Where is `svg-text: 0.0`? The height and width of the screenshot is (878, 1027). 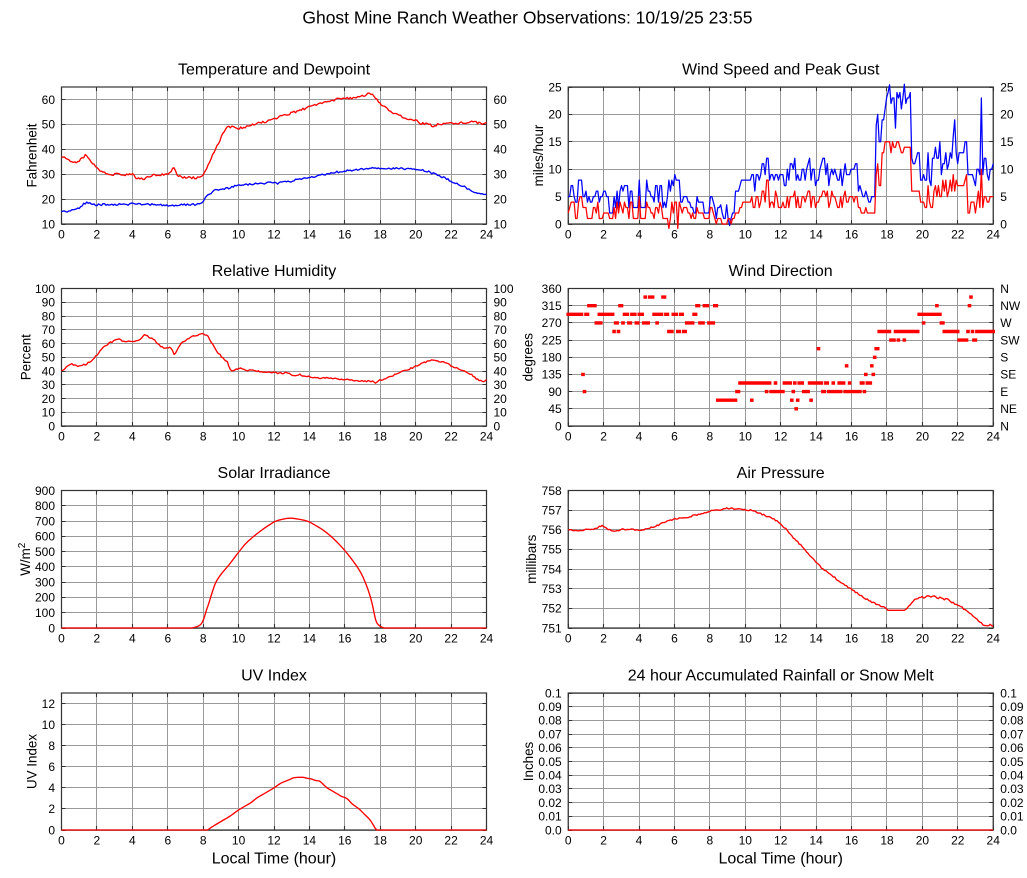
svg-text: 0.0 is located at coordinates (1008, 830).